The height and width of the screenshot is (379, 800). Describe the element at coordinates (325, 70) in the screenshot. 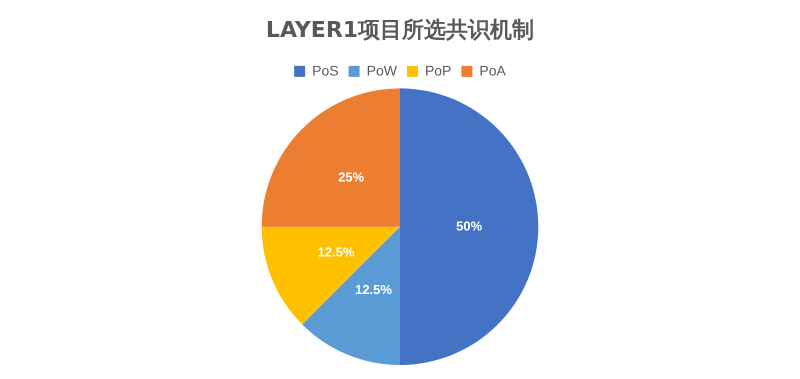

I see `legend-label: PoS` at that location.